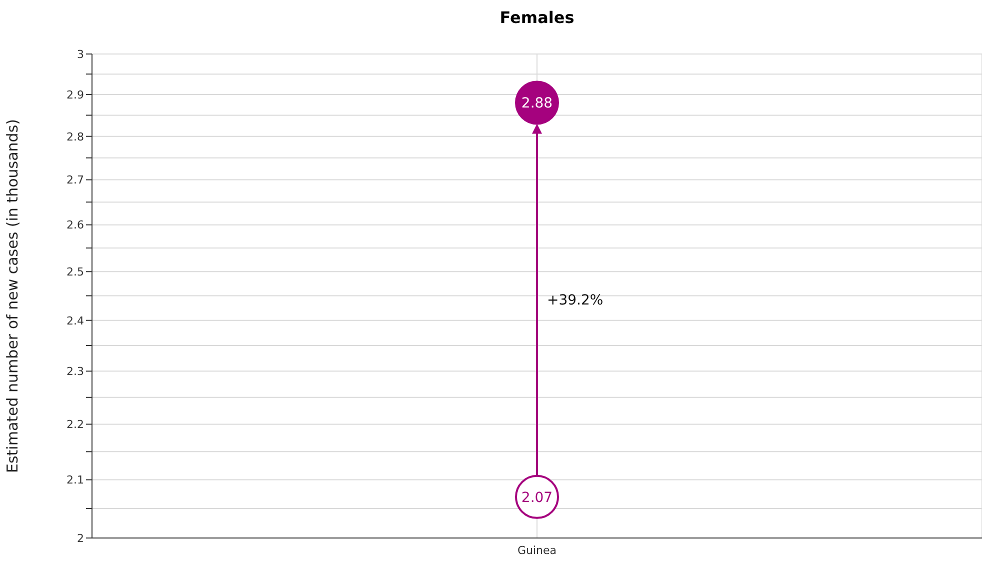 This screenshot has width=982, height=562. I want to click on y-tick-label: 3, so click(80, 54).